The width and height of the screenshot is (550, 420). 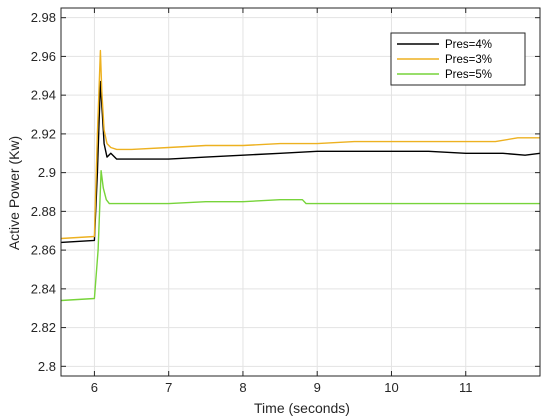 I want to click on y-tick-label: 2.9, so click(x=47, y=172).